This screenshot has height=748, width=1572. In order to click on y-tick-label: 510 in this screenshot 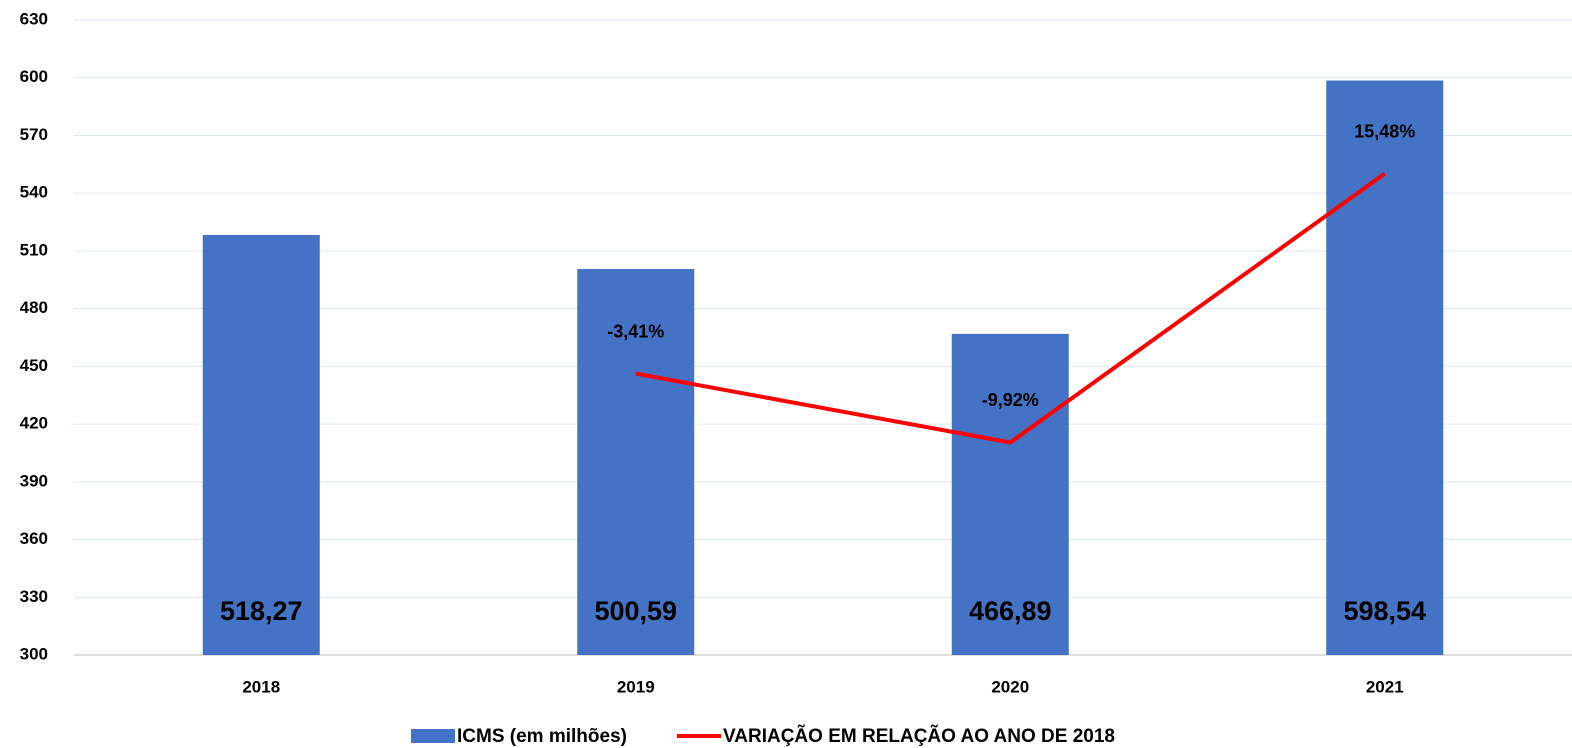, I will do `click(34, 249)`.